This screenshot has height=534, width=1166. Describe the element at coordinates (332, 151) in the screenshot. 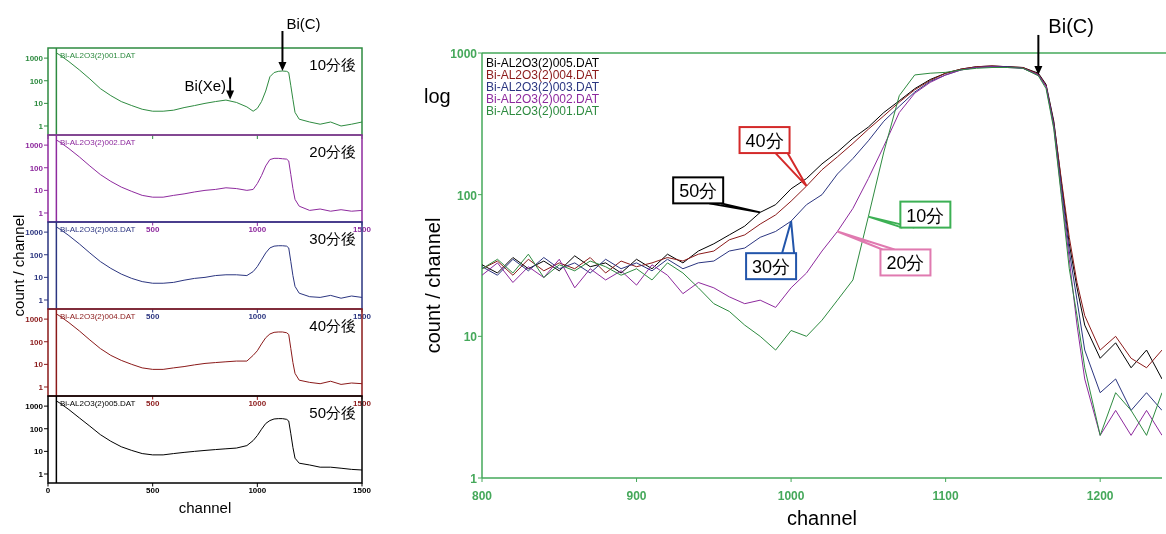

I see `annotation: 20分後` at that location.